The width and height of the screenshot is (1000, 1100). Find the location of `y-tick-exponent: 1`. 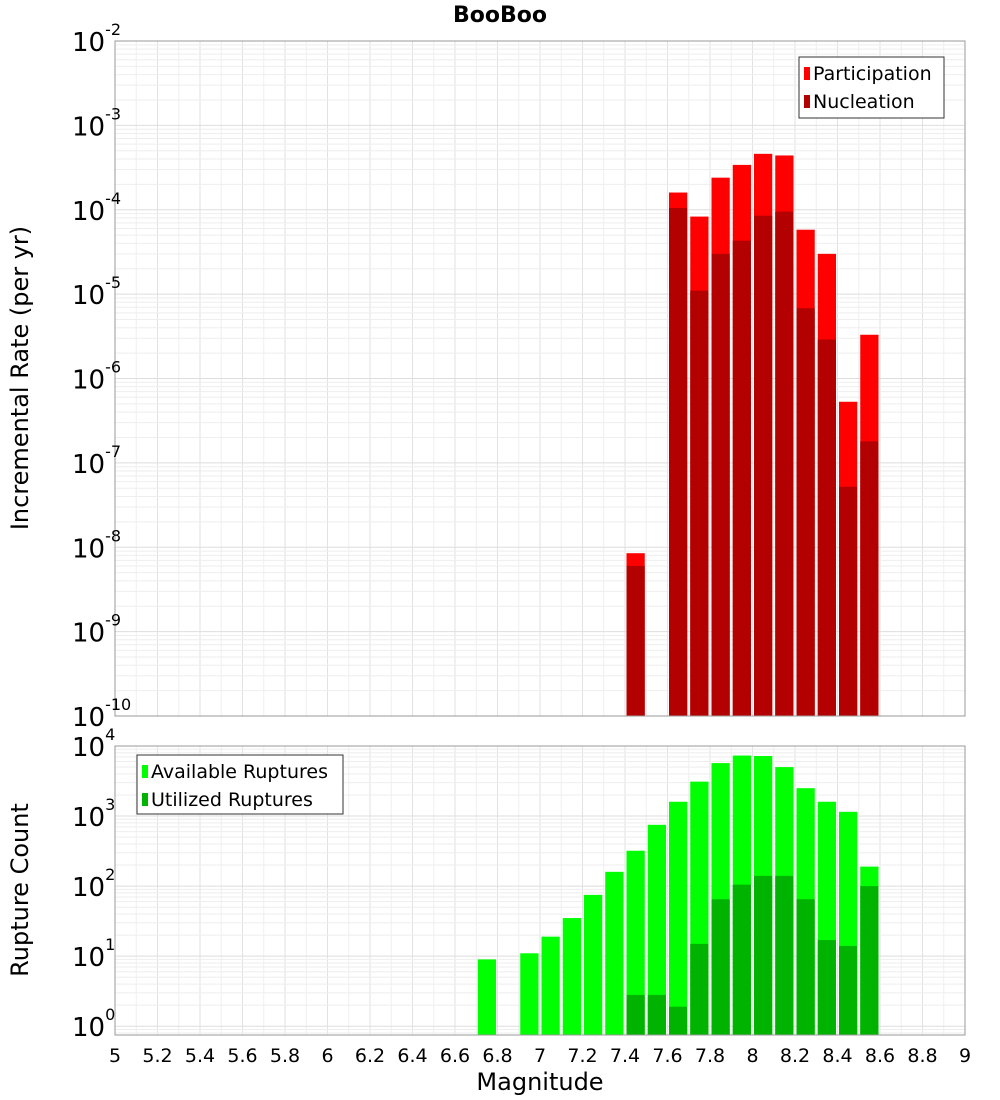

y-tick-exponent: 1 is located at coordinates (110, 944).